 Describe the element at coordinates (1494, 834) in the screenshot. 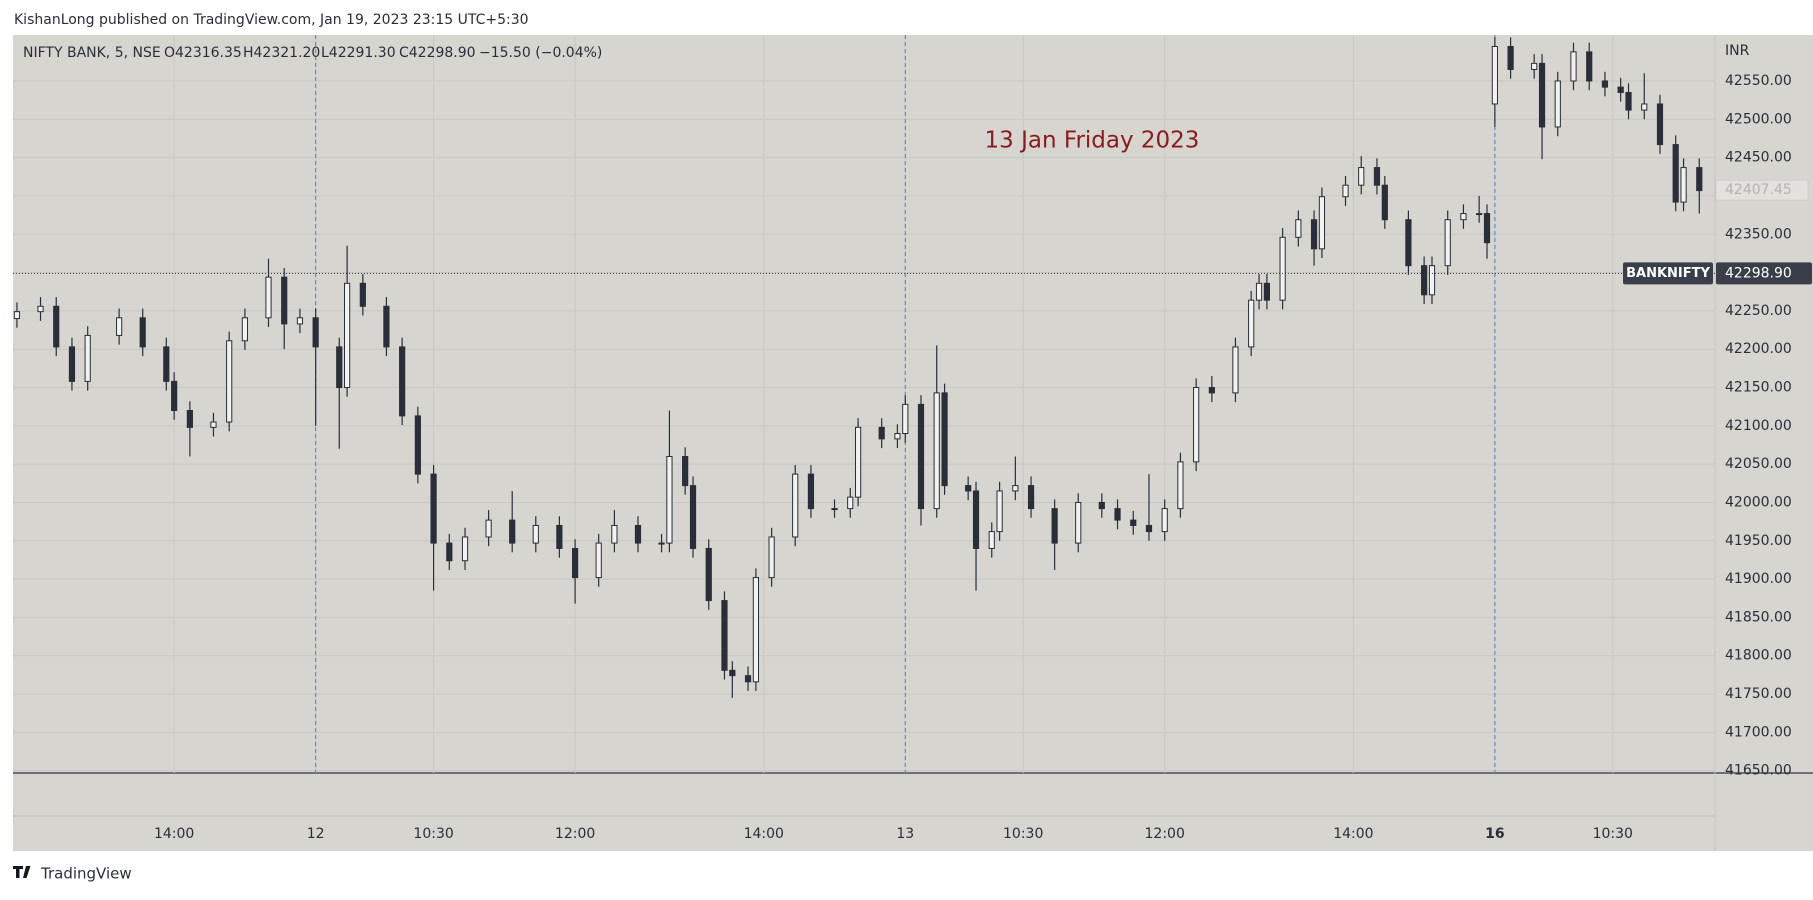

I see `x-tick-label: 16` at that location.